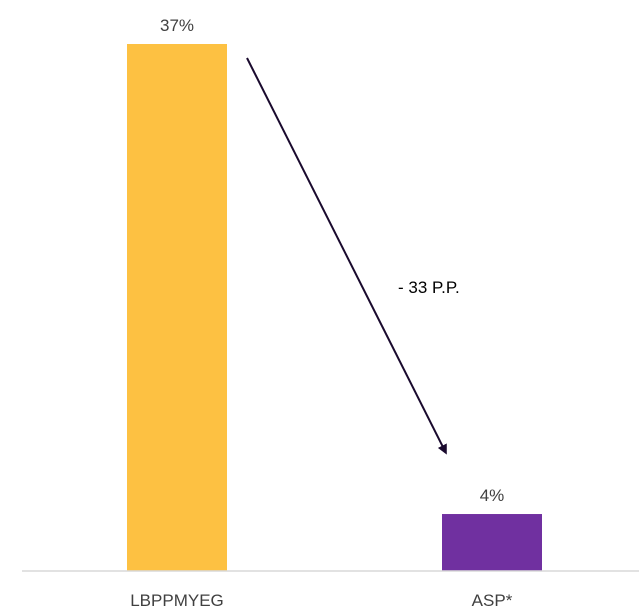 Image resolution: width=639 pixels, height=612 pixels. Describe the element at coordinates (492, 600) in the screenshot. I see `category-label: ASP*` at that location.